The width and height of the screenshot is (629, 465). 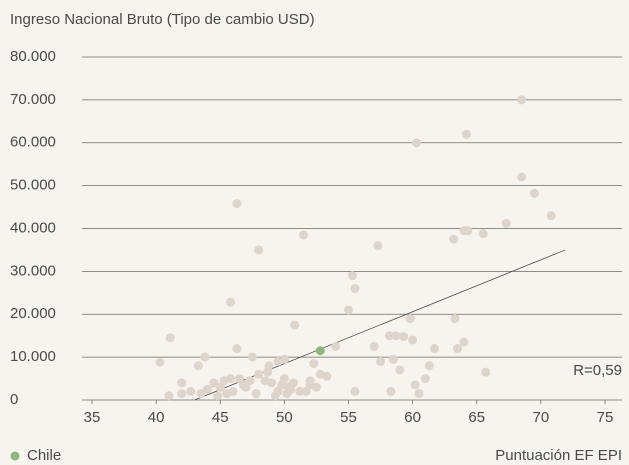 What do you see at coordinates (33, 313) in the screenshot?
I see `y-tick-label: 20.000` at bounding box center [33, 313].